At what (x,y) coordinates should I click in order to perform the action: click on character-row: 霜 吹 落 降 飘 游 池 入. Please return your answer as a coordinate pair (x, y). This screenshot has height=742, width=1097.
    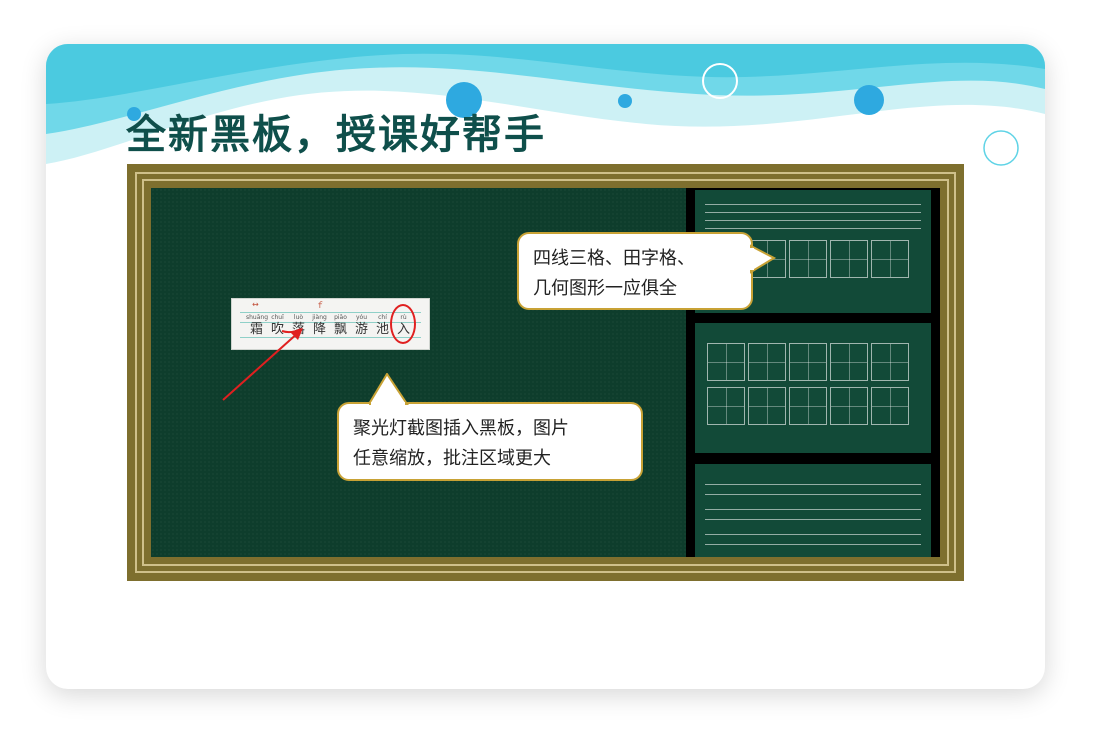
    Looking at the image, I should click on (330, 330).